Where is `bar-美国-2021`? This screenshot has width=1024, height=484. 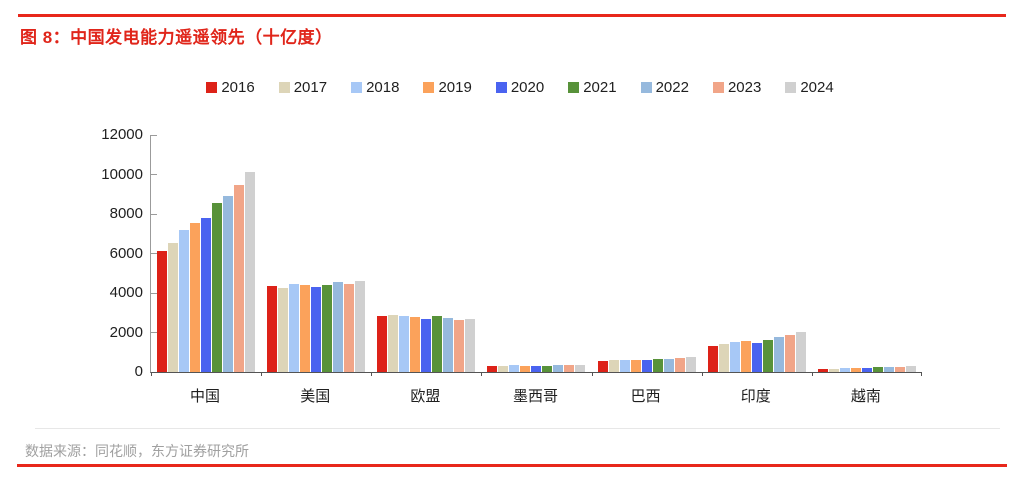 bar-美国-2021 is located at coordinates (327, 328).